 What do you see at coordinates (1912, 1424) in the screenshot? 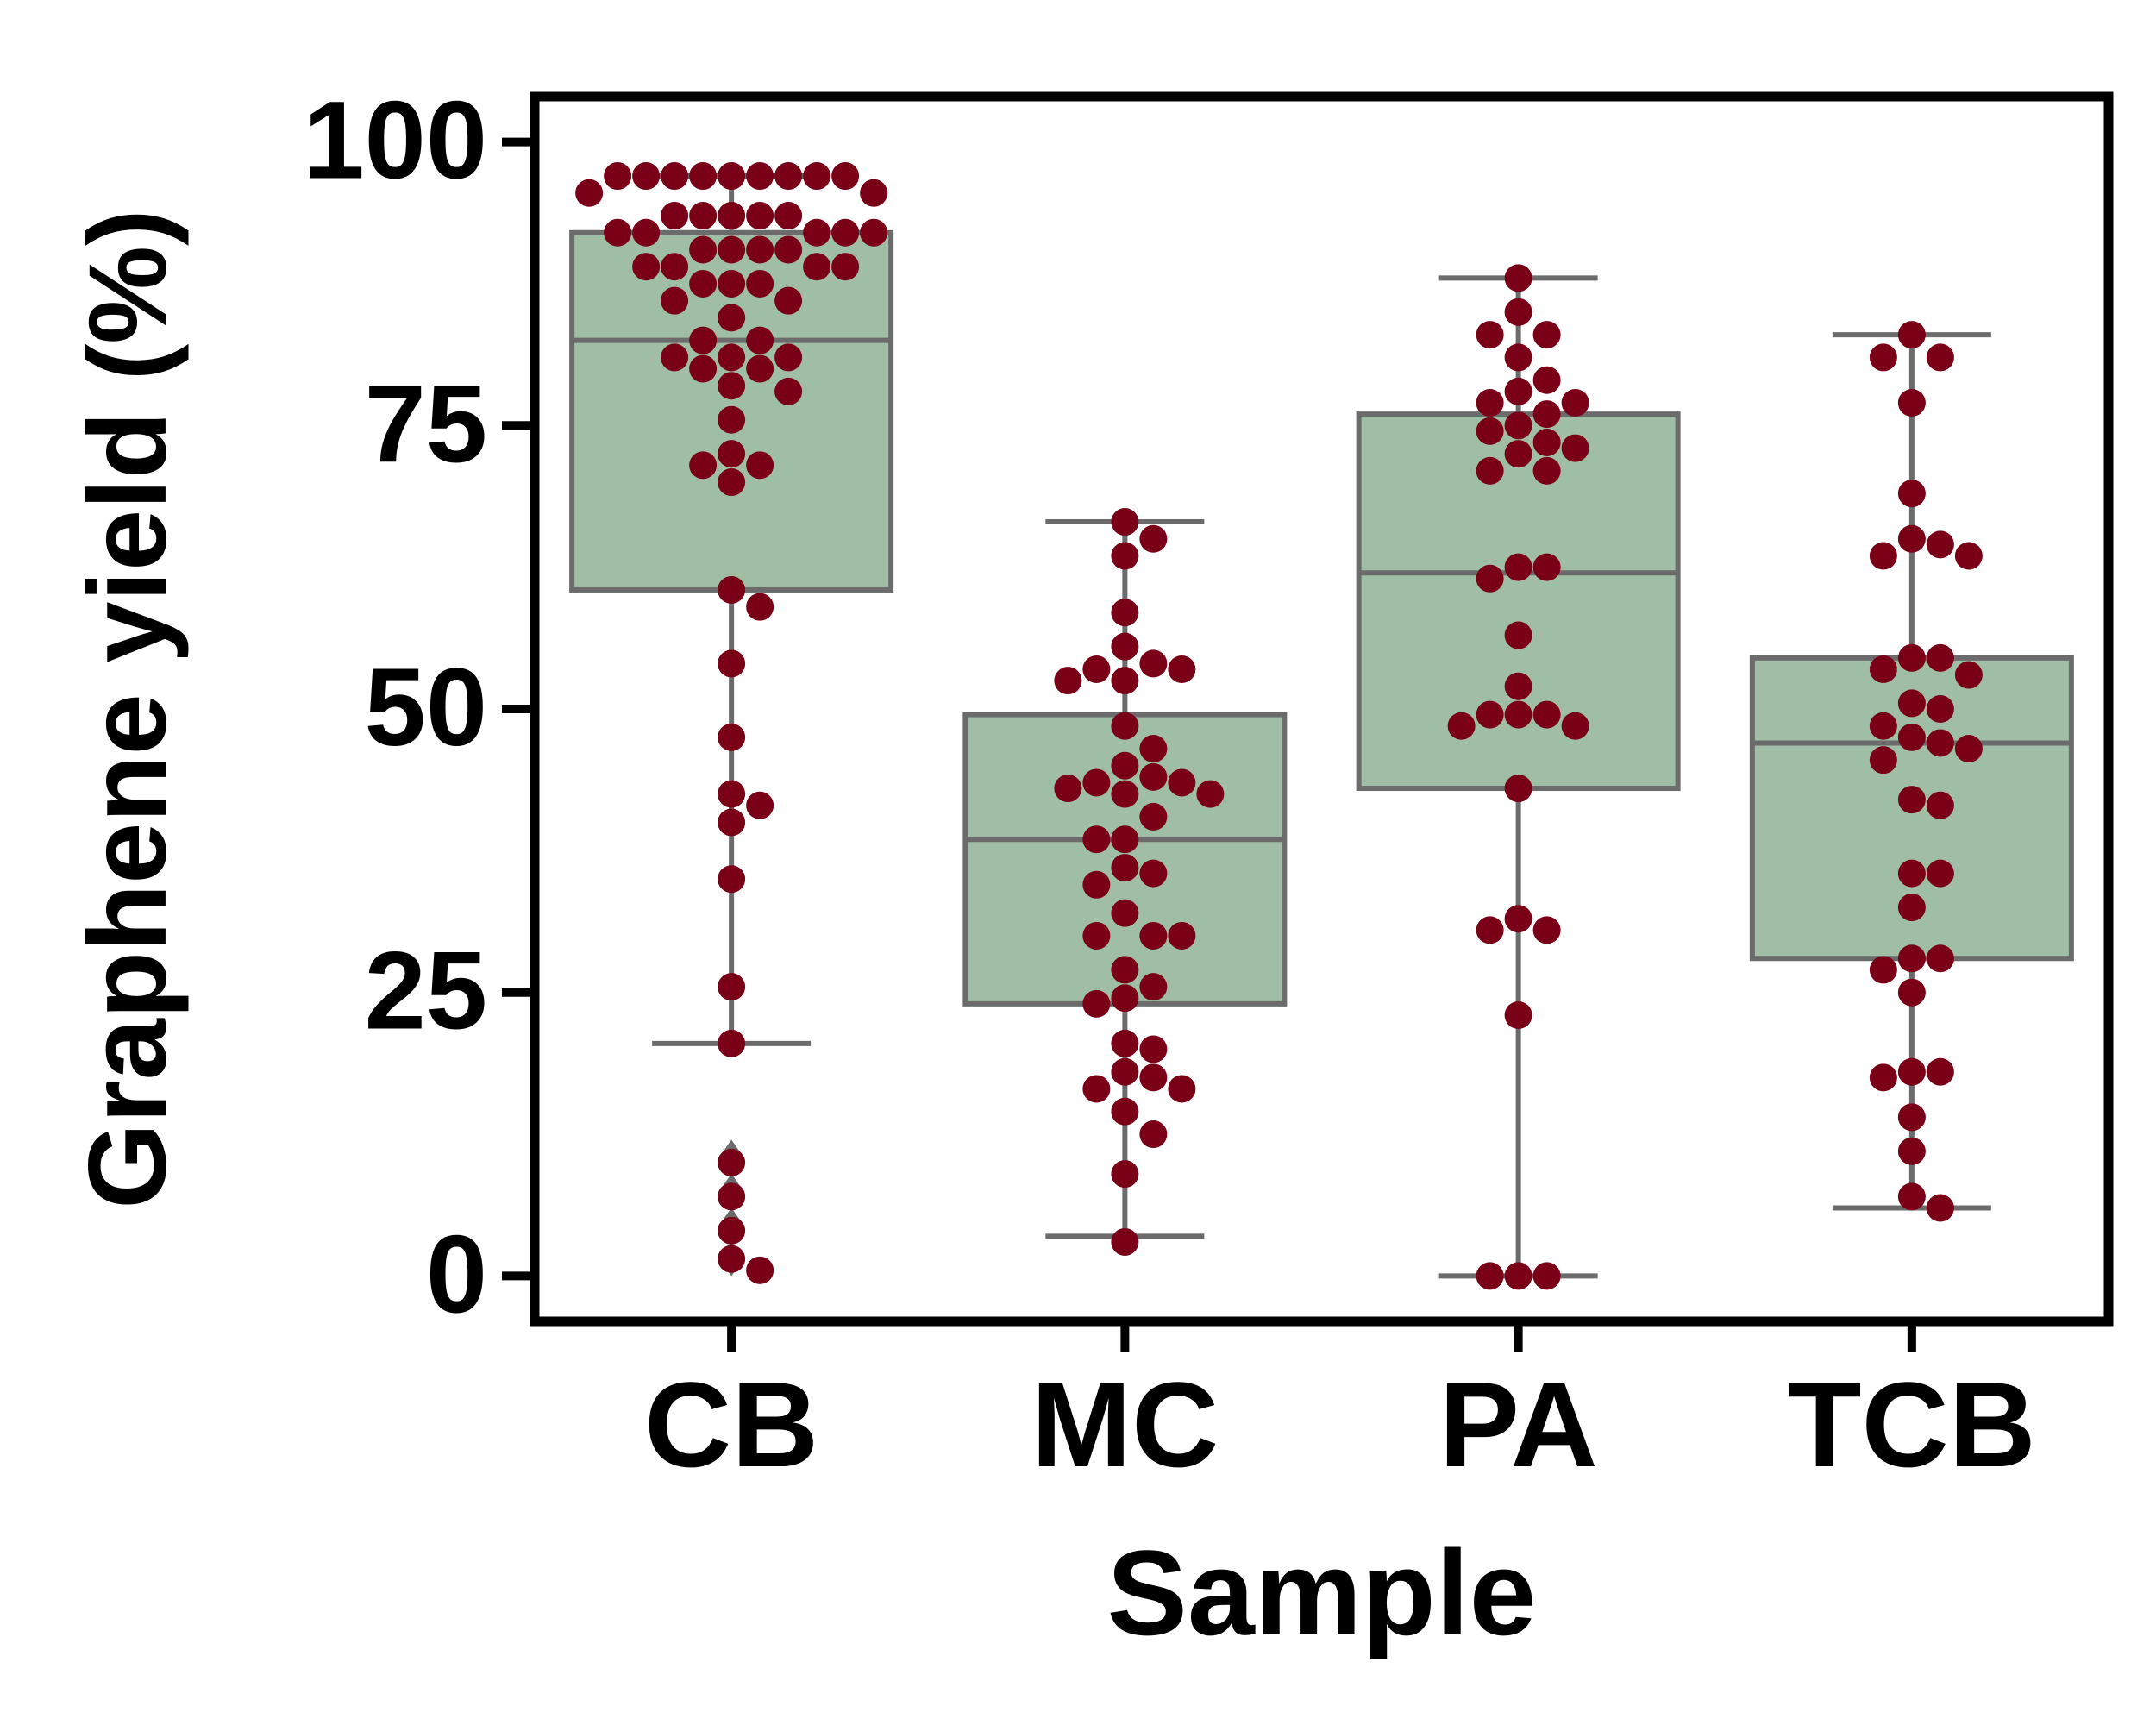
I see `x-tick-label: TCB` at bounding box center [1912, 1424].